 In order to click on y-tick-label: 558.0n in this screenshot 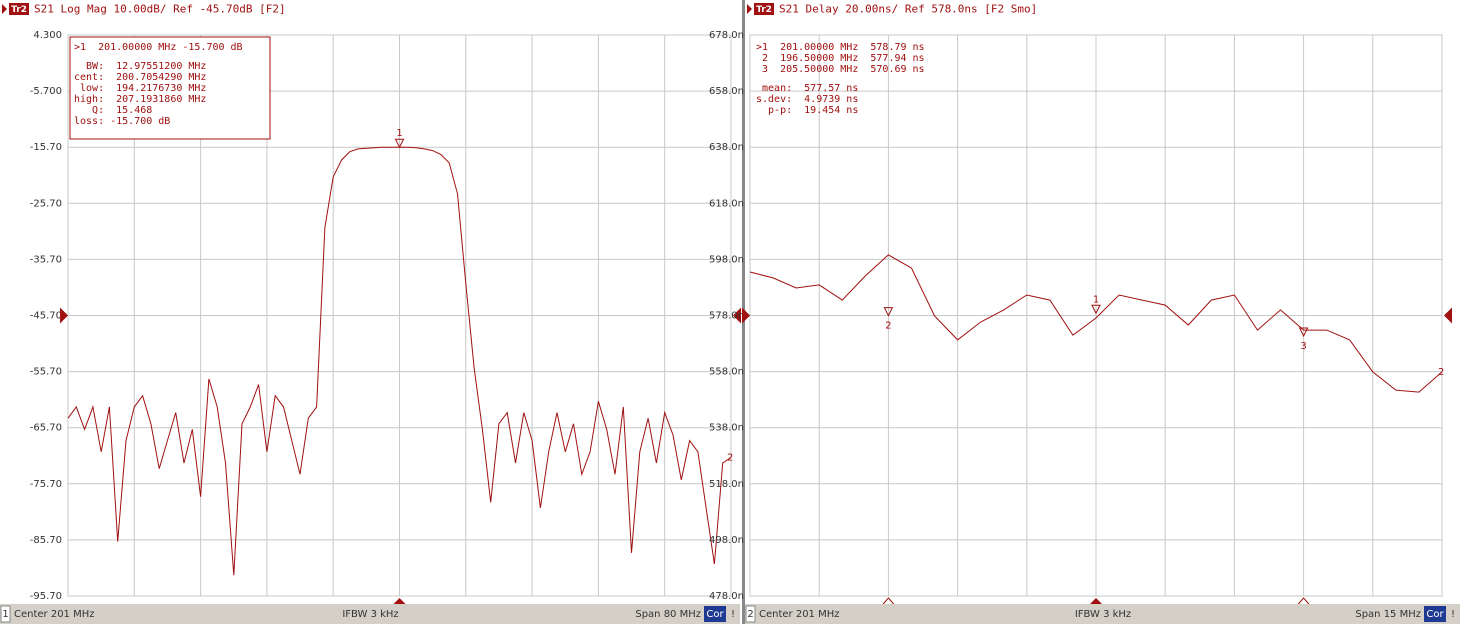, I will do `click(726, 372)`.